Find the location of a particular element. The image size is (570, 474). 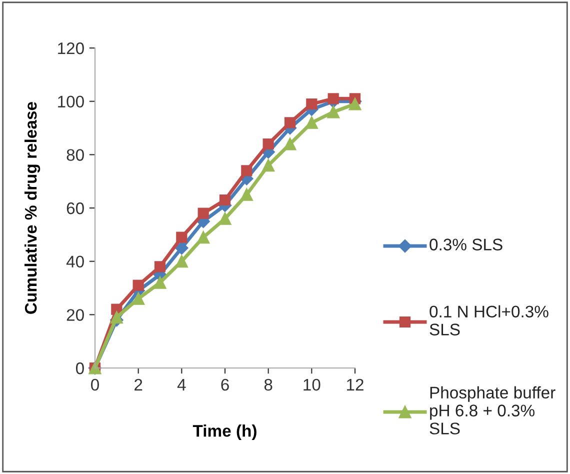

y-axis-title: Cumulative % drug release is located at coordinates (32, 208).